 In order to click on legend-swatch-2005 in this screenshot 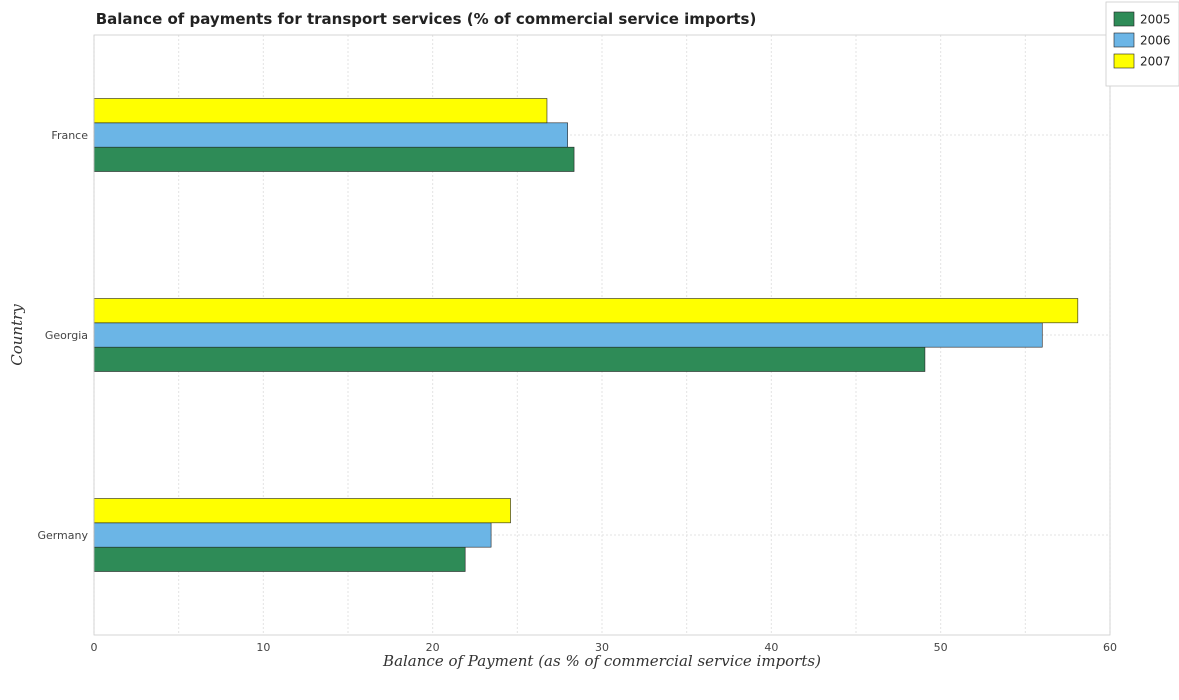, I will do `click(1124, 19)`.